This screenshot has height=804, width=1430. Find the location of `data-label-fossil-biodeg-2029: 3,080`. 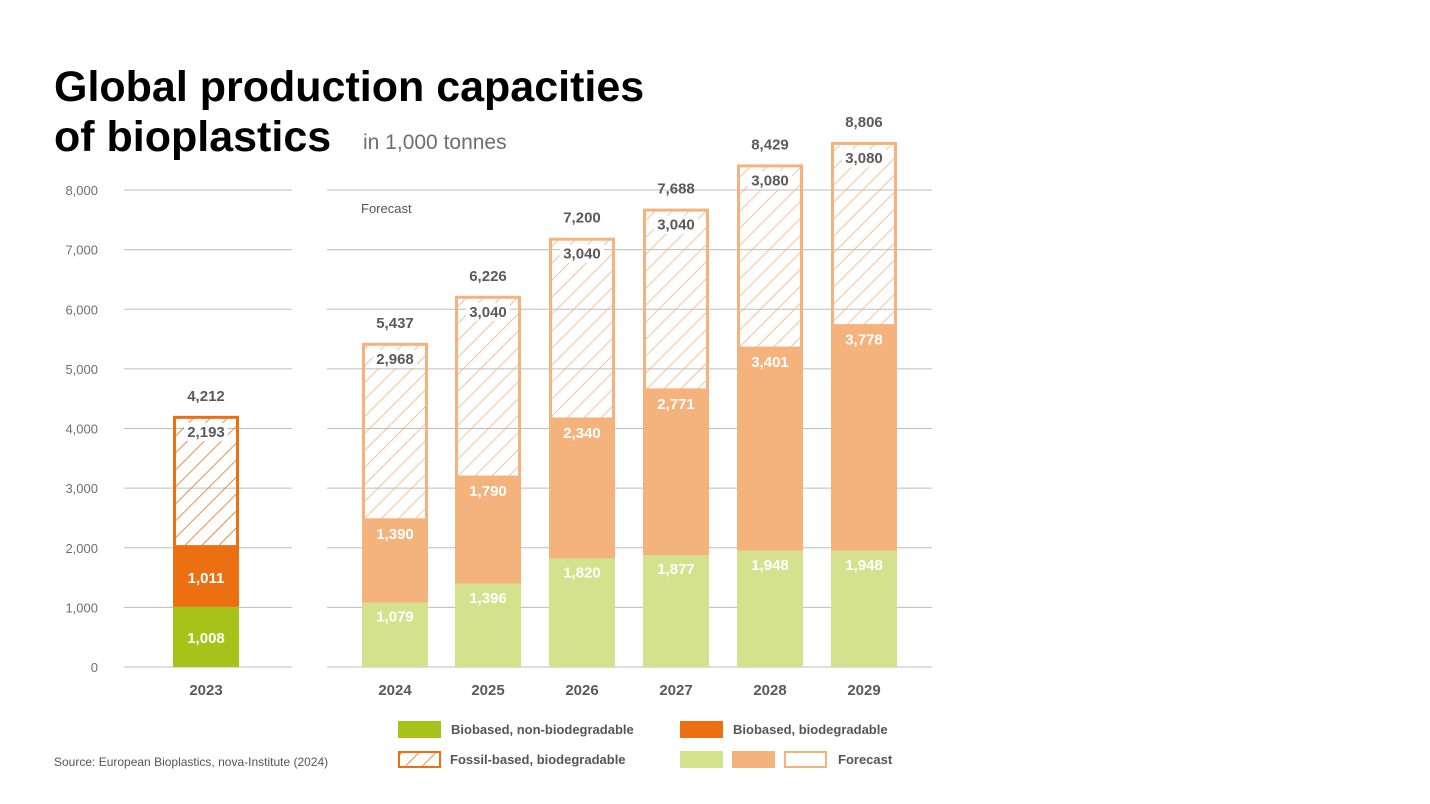

data-label-fossil-biodeg-2029: 3,080 is located at coordinates (864, 158).